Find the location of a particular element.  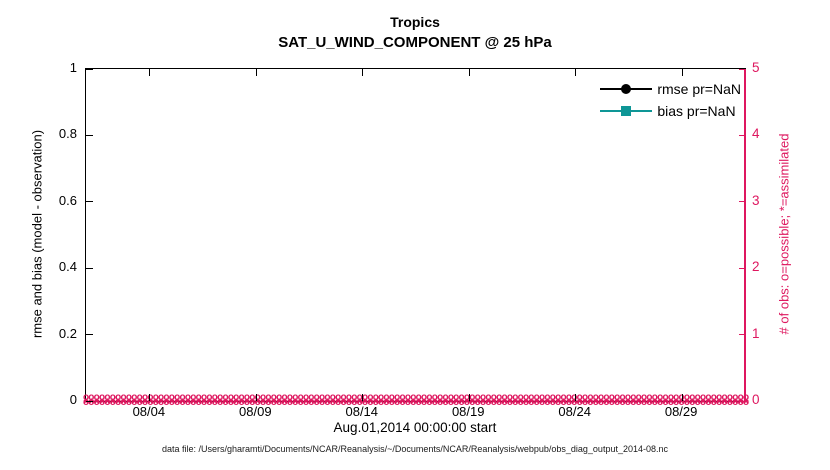

legend-entry: bias pr=NaN is located at coordinates (670, 111).